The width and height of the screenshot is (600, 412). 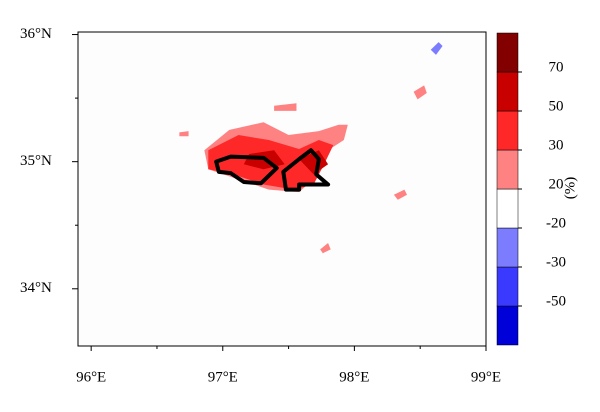 I want to click on colorbar-tick-label: 50, so click(x=556, y=106).